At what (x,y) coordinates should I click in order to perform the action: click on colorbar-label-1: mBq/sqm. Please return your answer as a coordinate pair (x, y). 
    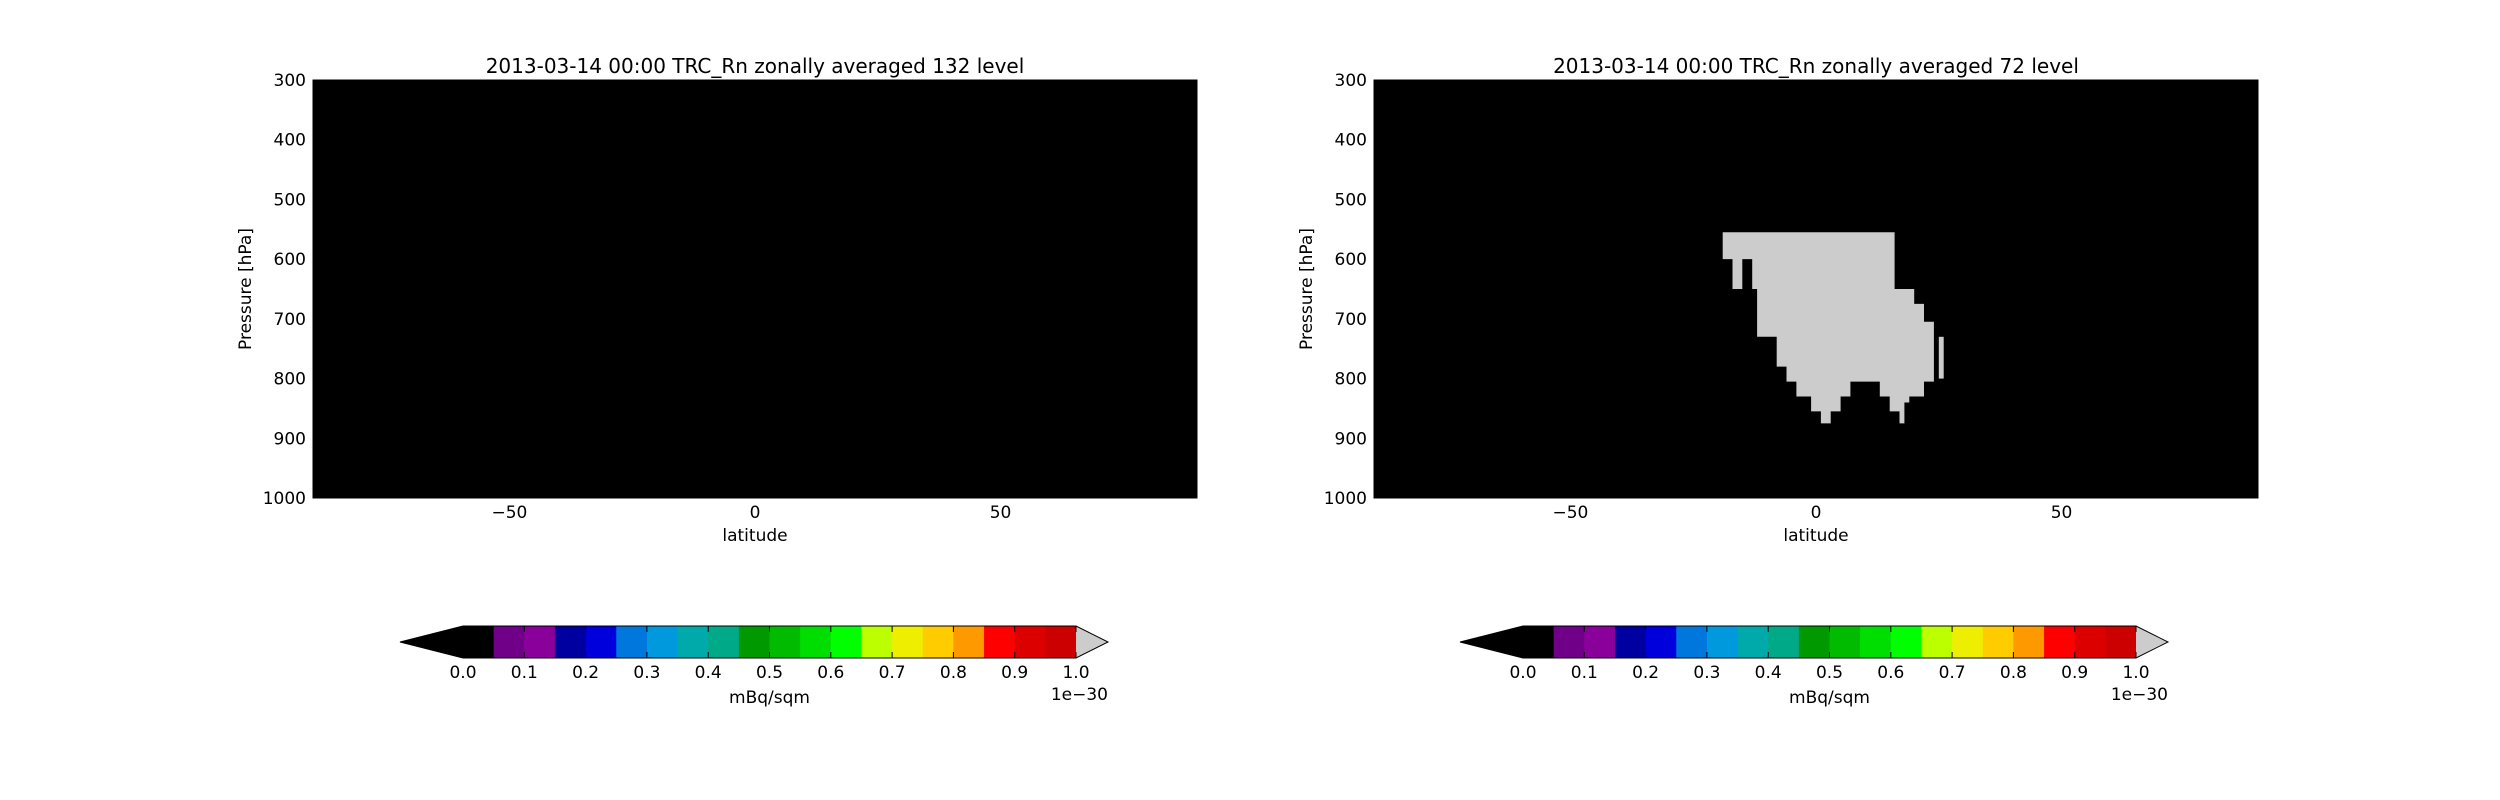
    Looking at the image, I should click on (769, 698).